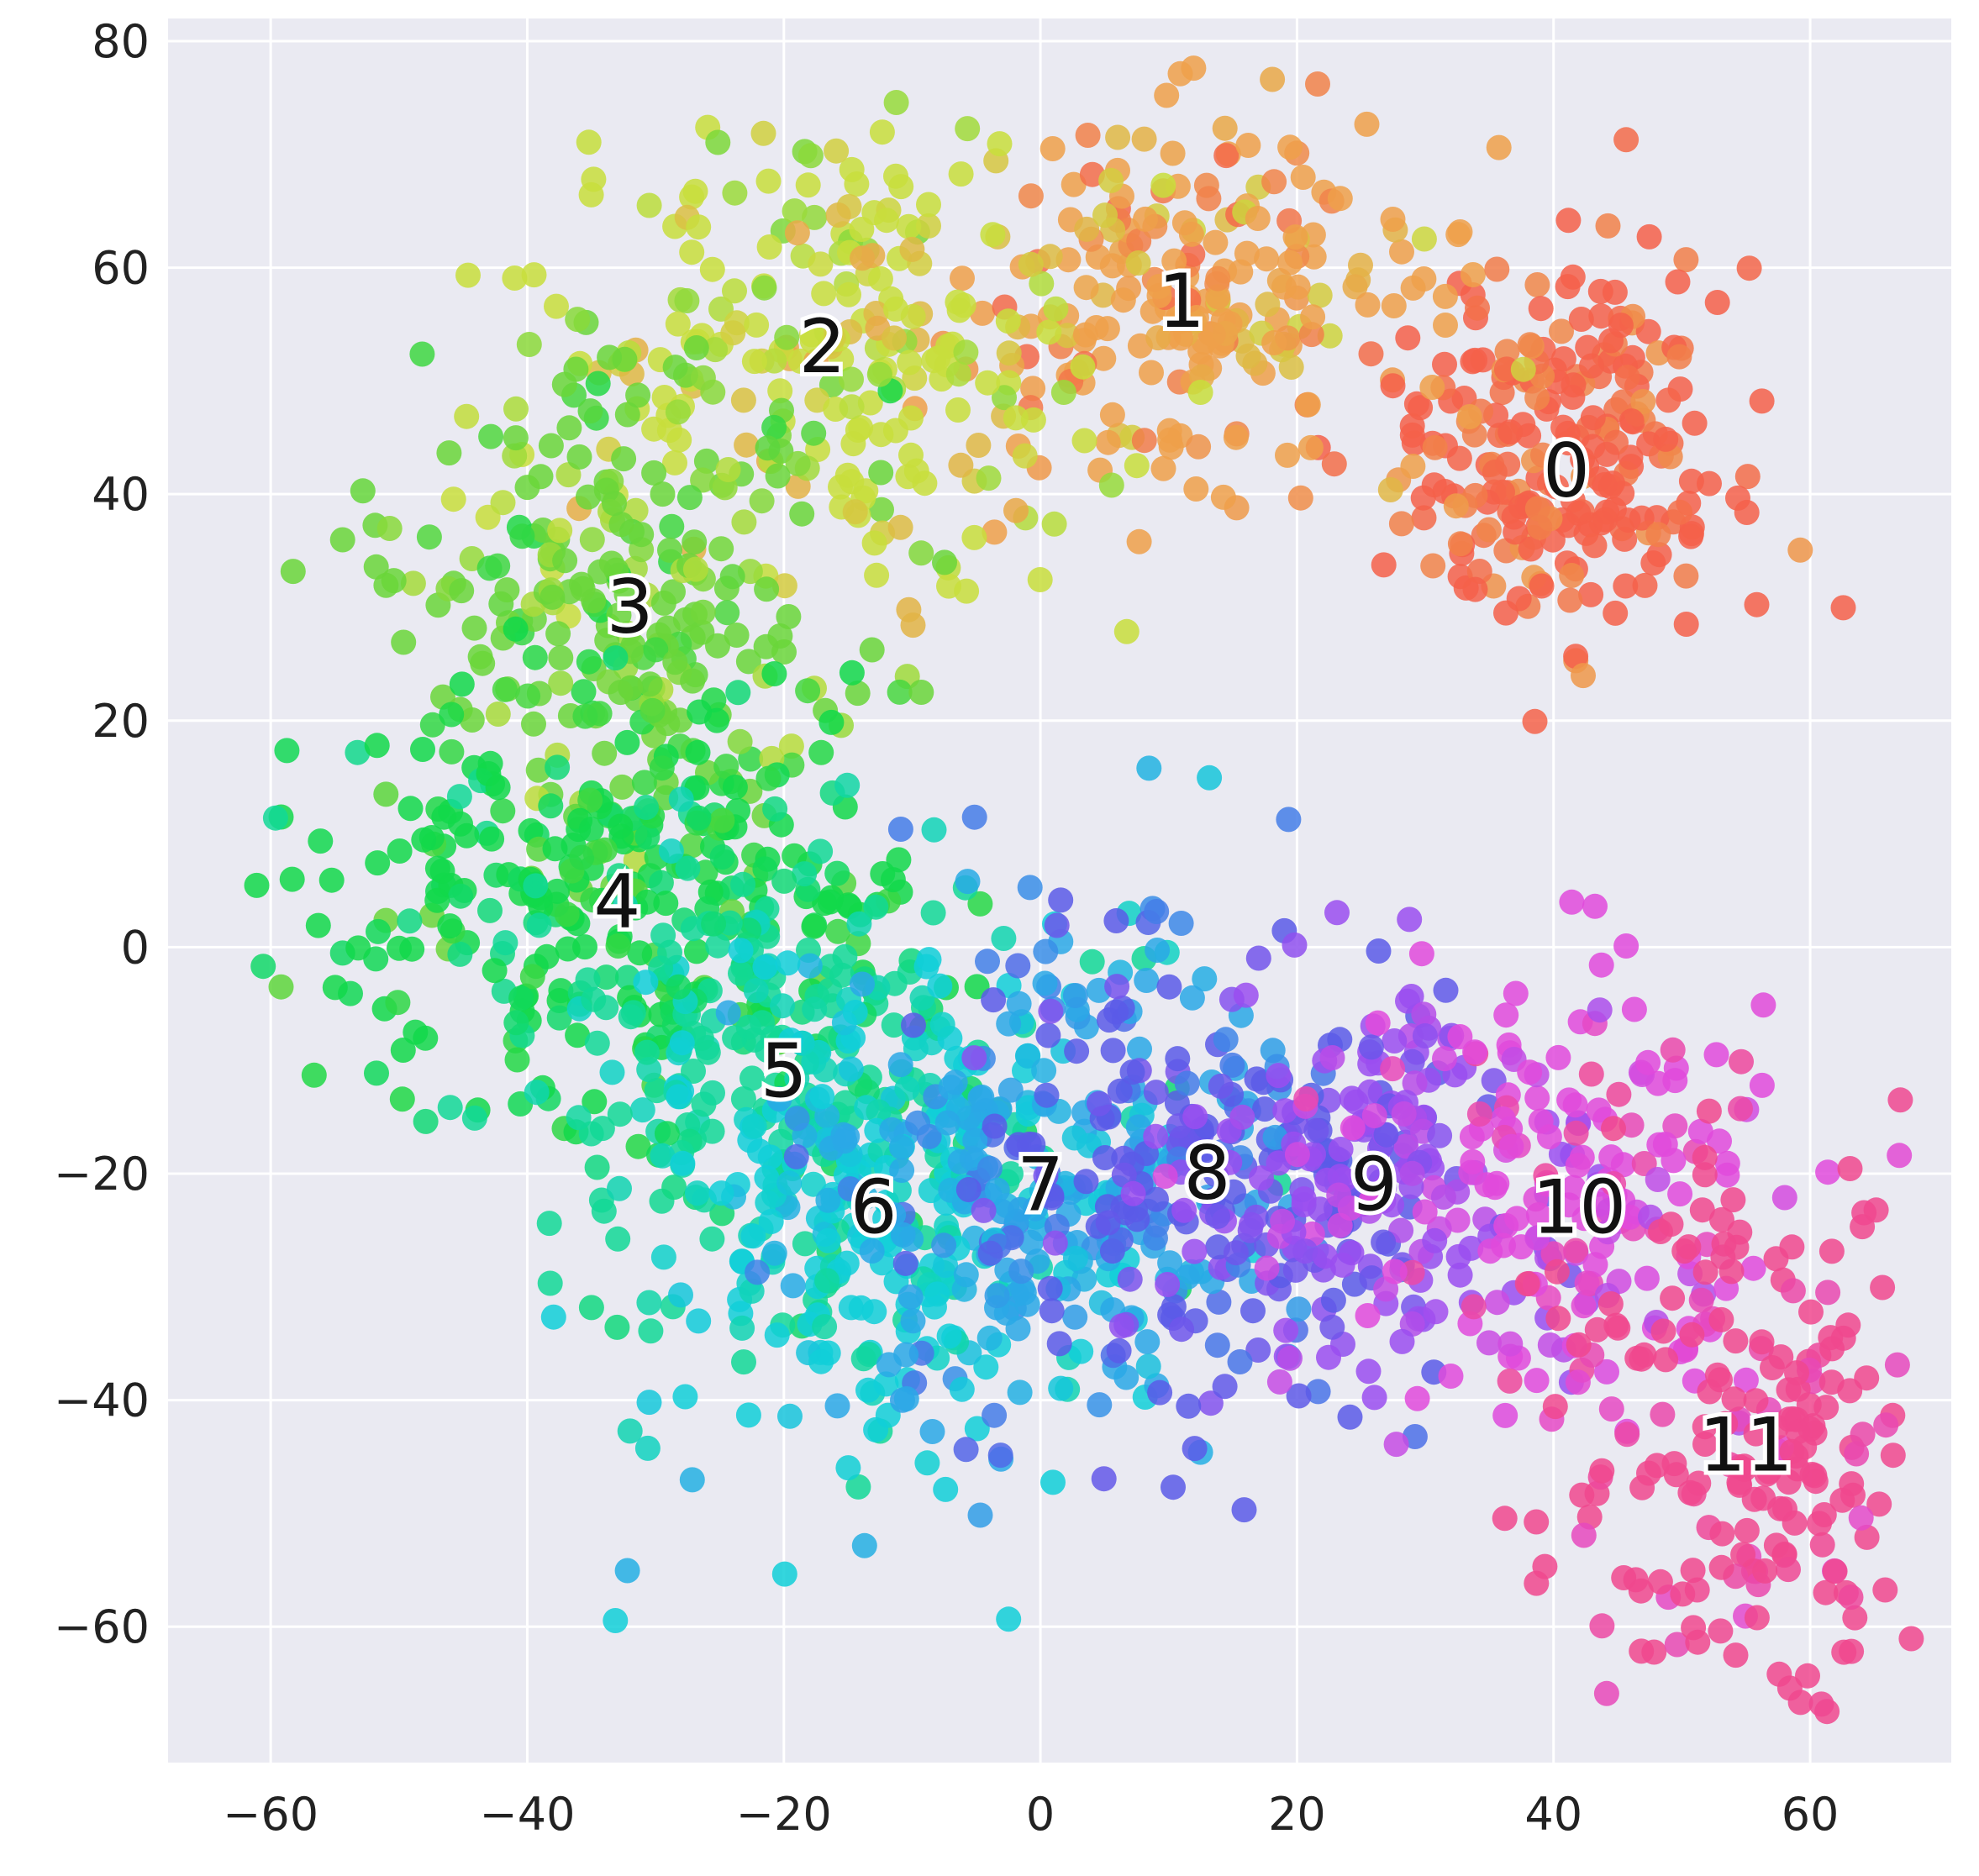  What do you see at coordinates (121, 495) in the screenshot?
I see `y-tick-label: 40` at bounding box center [121, 495].